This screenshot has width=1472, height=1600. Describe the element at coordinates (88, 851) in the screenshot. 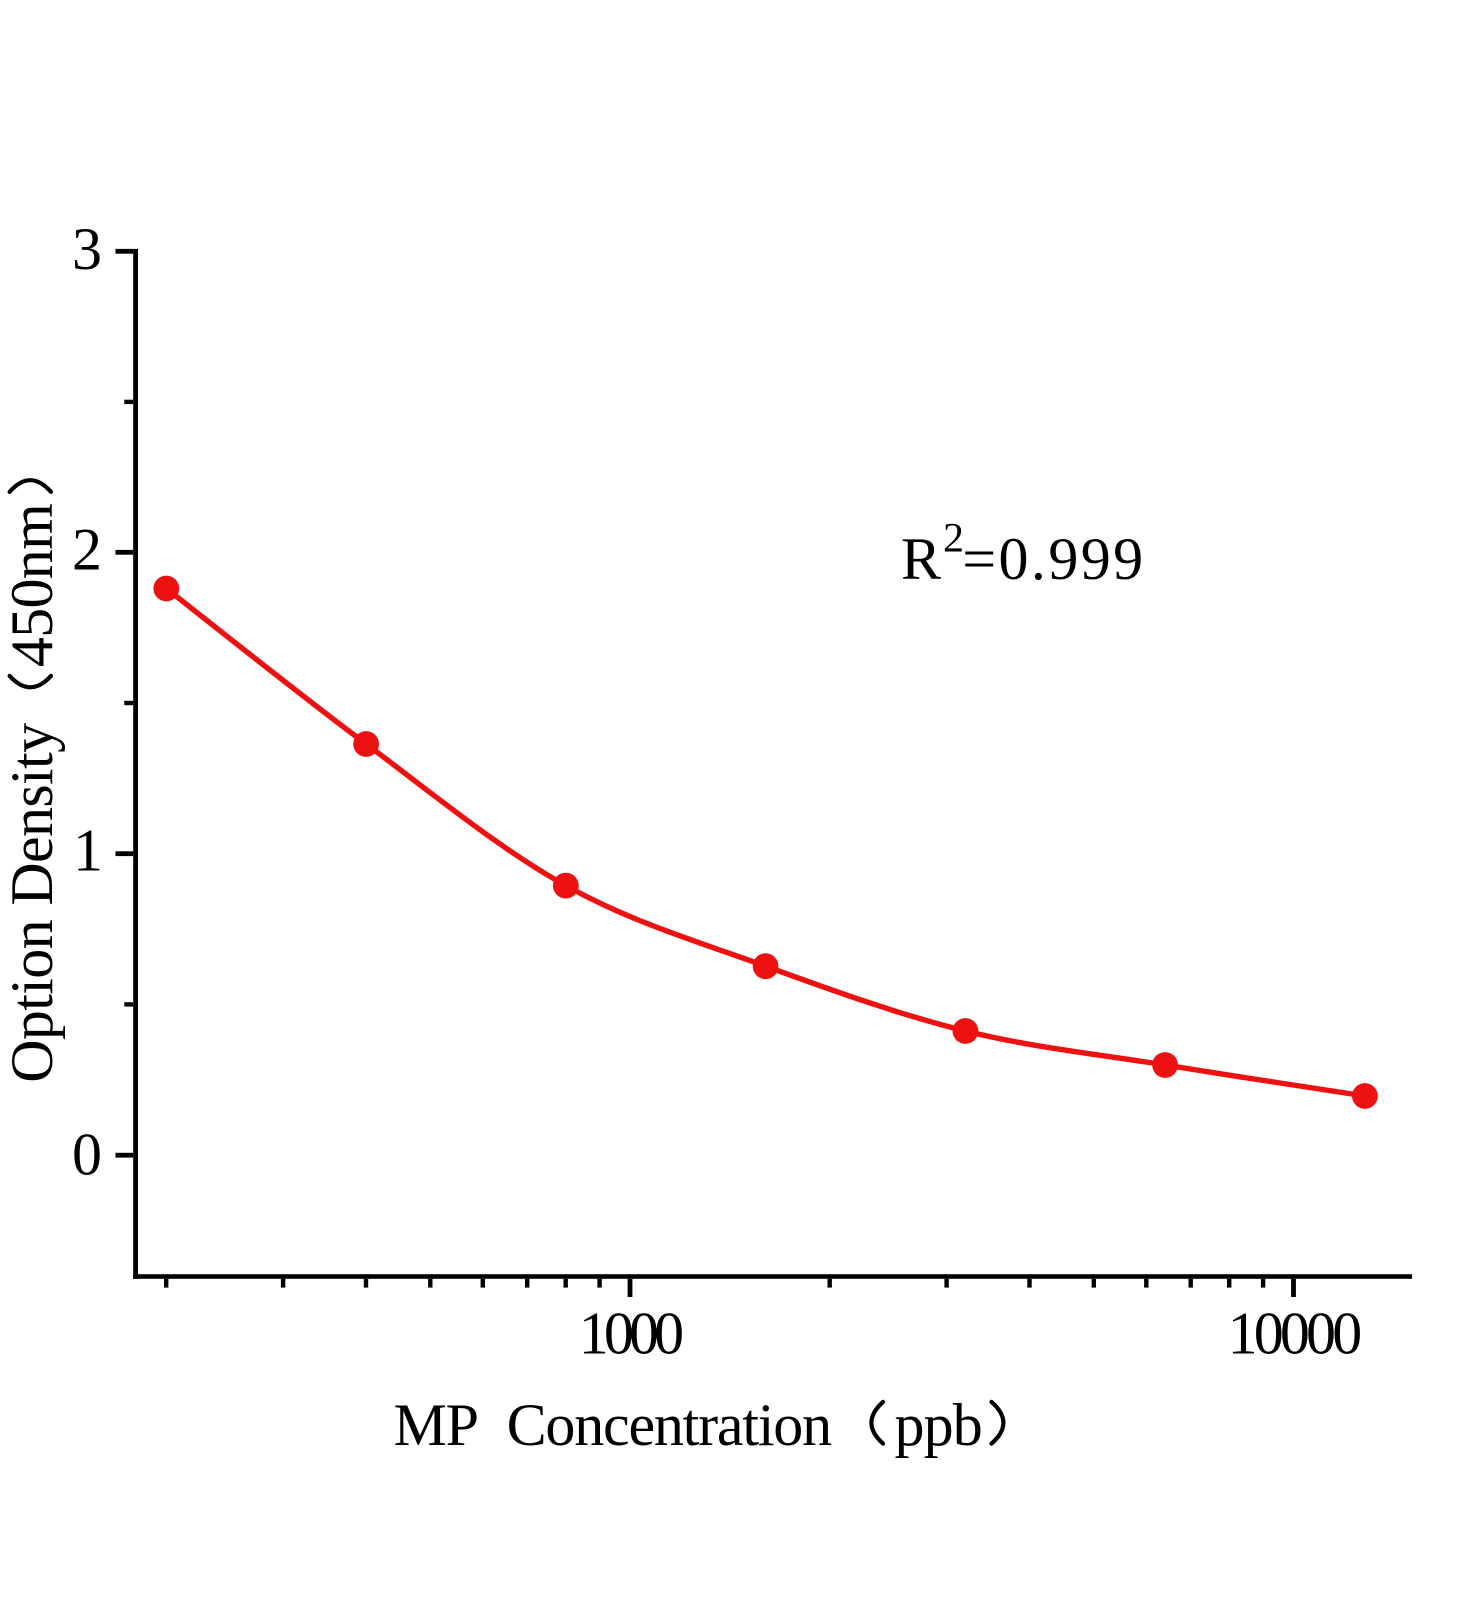

I see `svg-text: 1` at that location.